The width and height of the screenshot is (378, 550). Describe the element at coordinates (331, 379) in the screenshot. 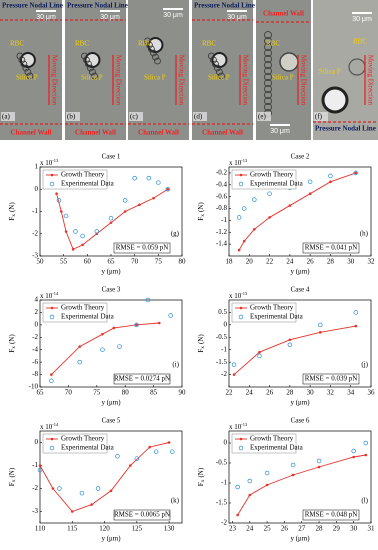

I see `rmse-label: RMSE = 0.039 pN` at that location.